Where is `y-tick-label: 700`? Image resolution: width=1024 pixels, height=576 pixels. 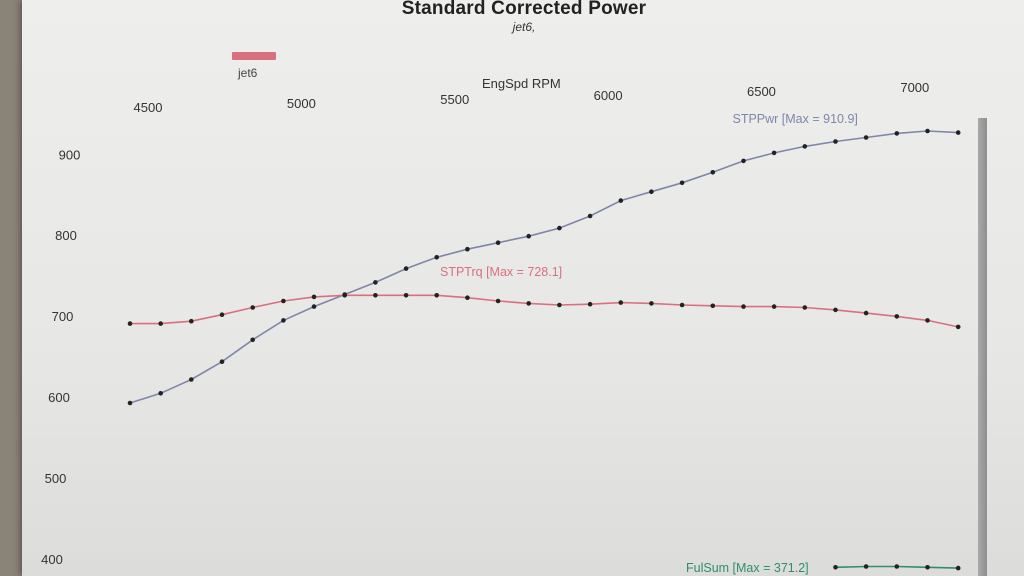 y-tick-label: 700 is located at coordinates (63, 316).